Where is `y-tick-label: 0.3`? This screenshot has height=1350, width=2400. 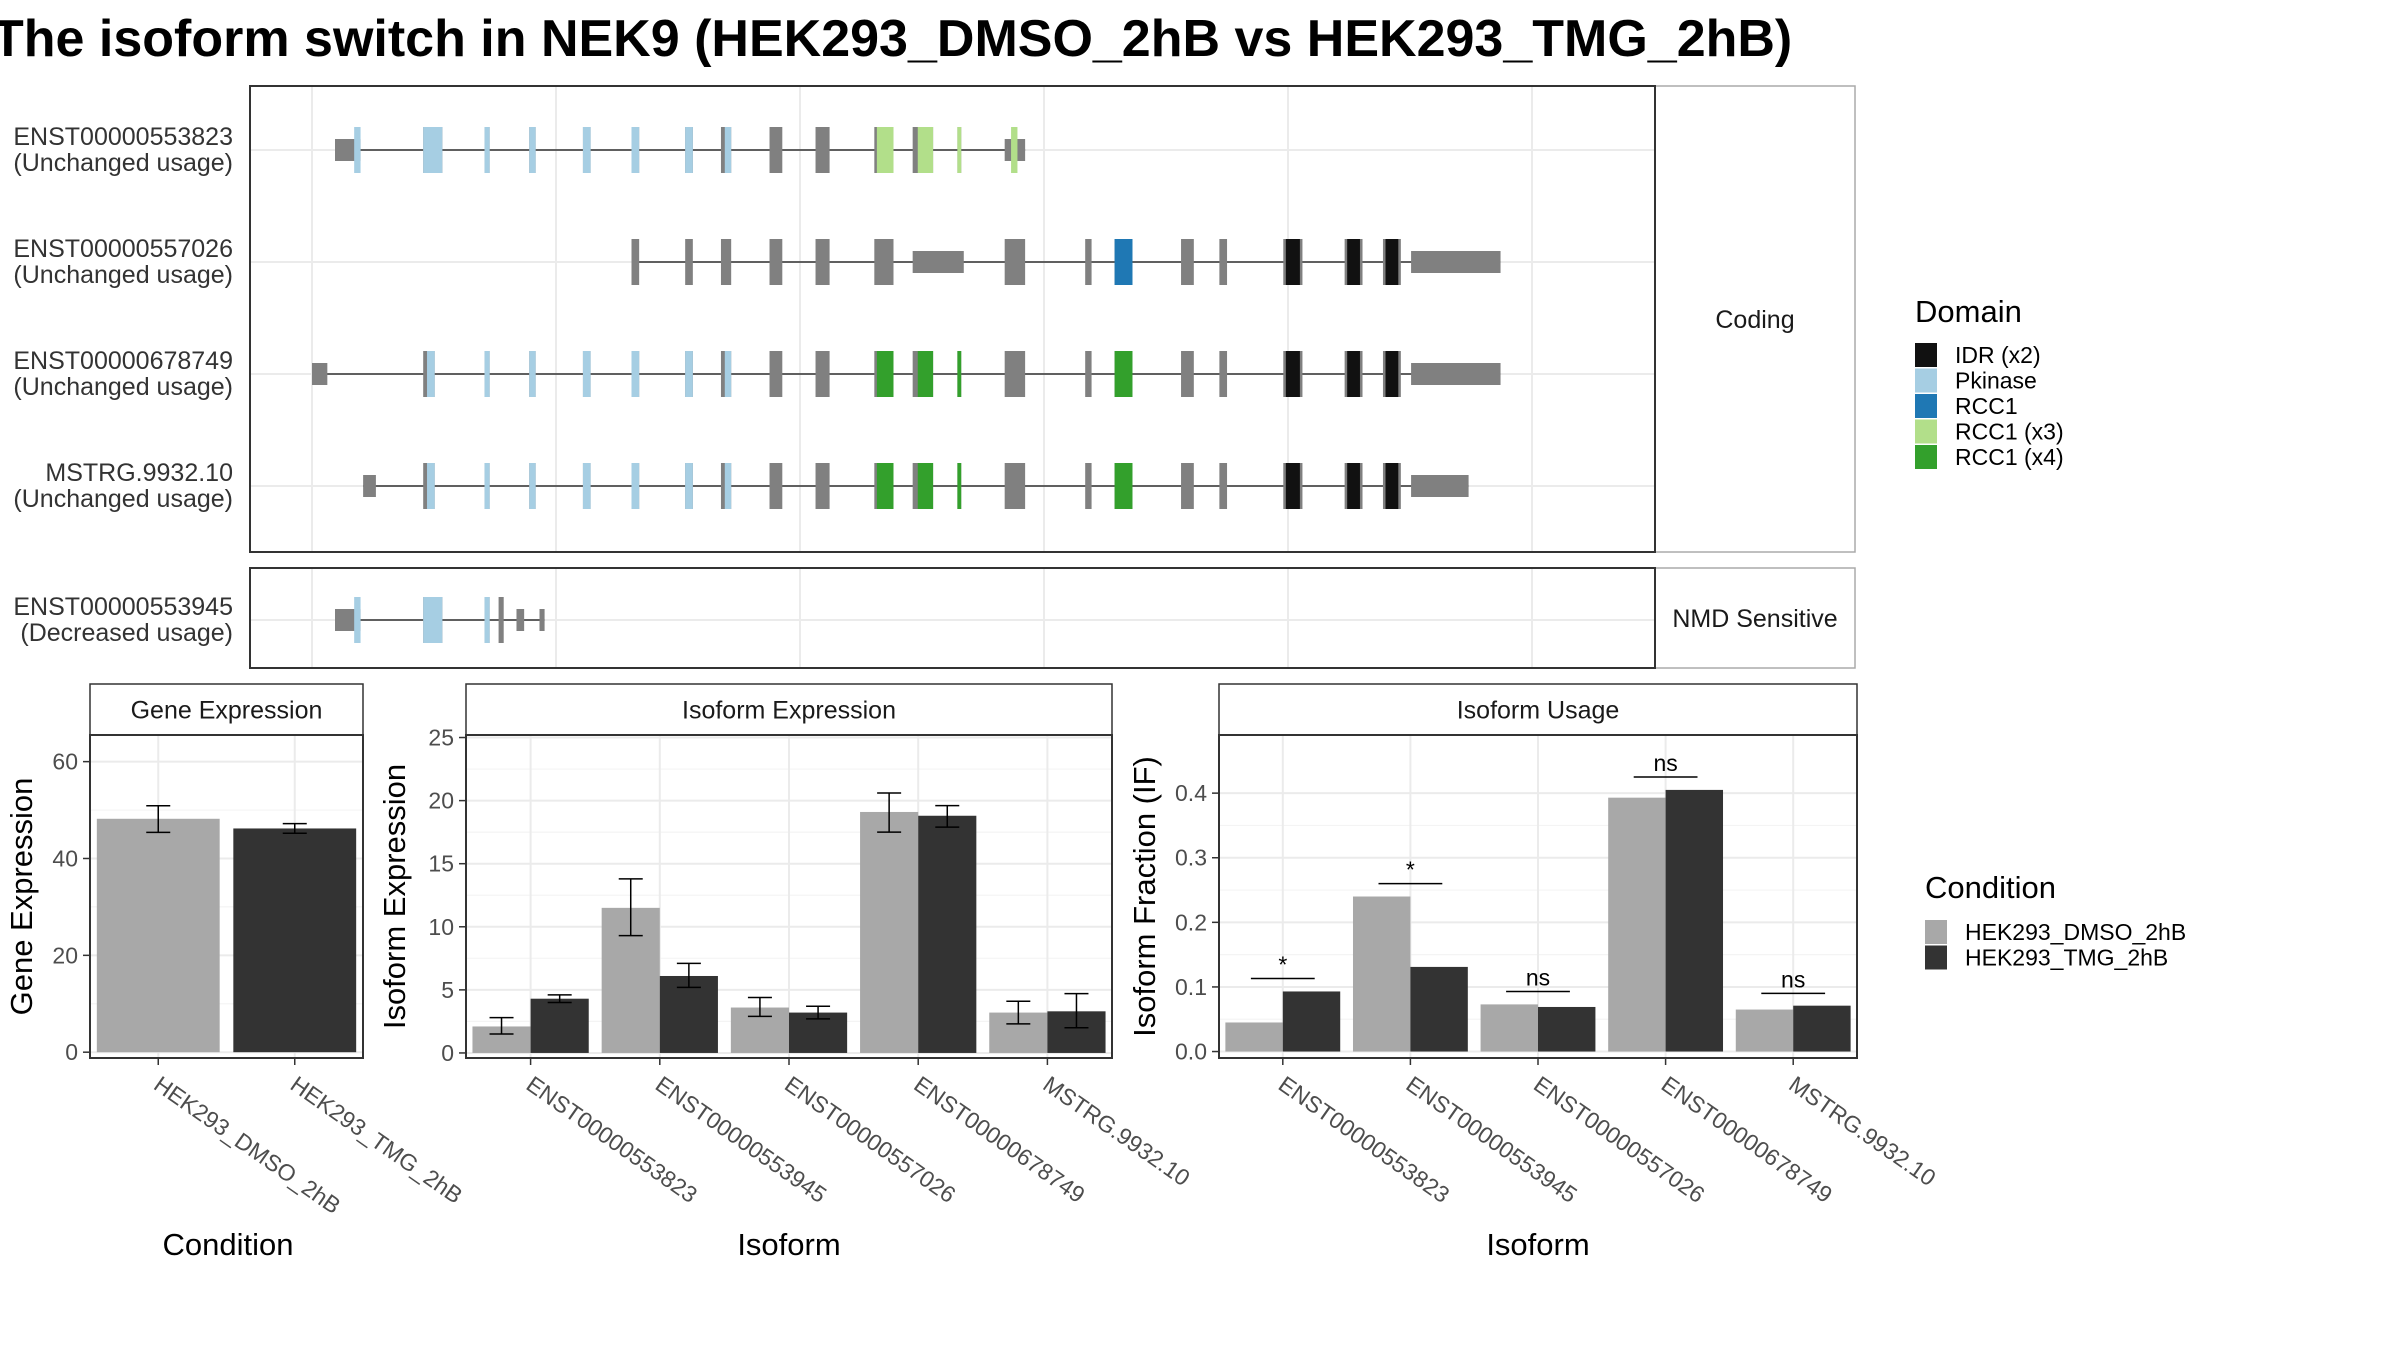 y-tick-label: 0.3 is located at coordinates (1191, 858).